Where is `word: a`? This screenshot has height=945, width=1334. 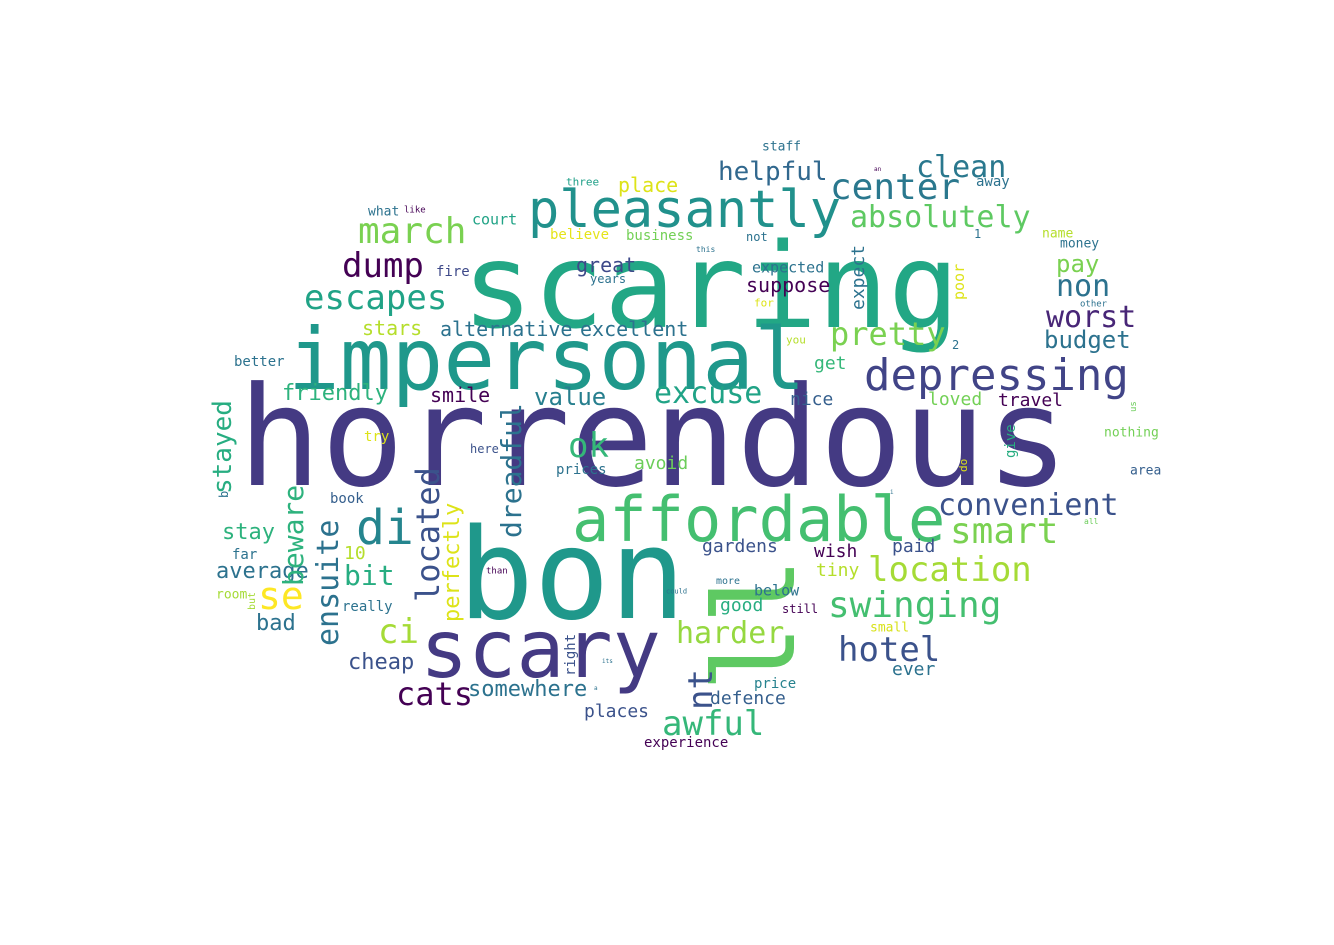 word: a is located at coordinates (596, 688).